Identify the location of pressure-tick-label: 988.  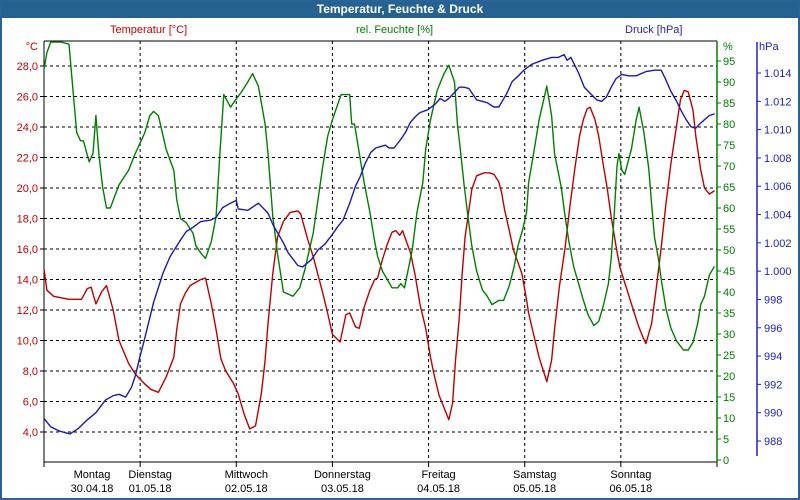
(773, 442).